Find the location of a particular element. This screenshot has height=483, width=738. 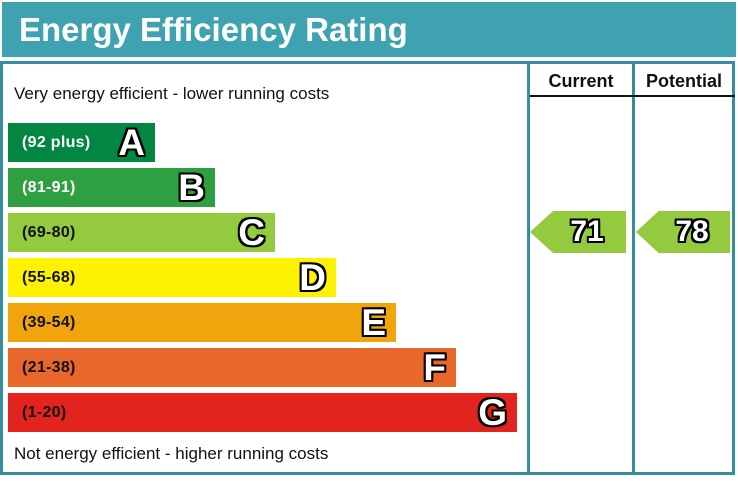

band-c-range: (69-80) is located at coordinates (49, 232).